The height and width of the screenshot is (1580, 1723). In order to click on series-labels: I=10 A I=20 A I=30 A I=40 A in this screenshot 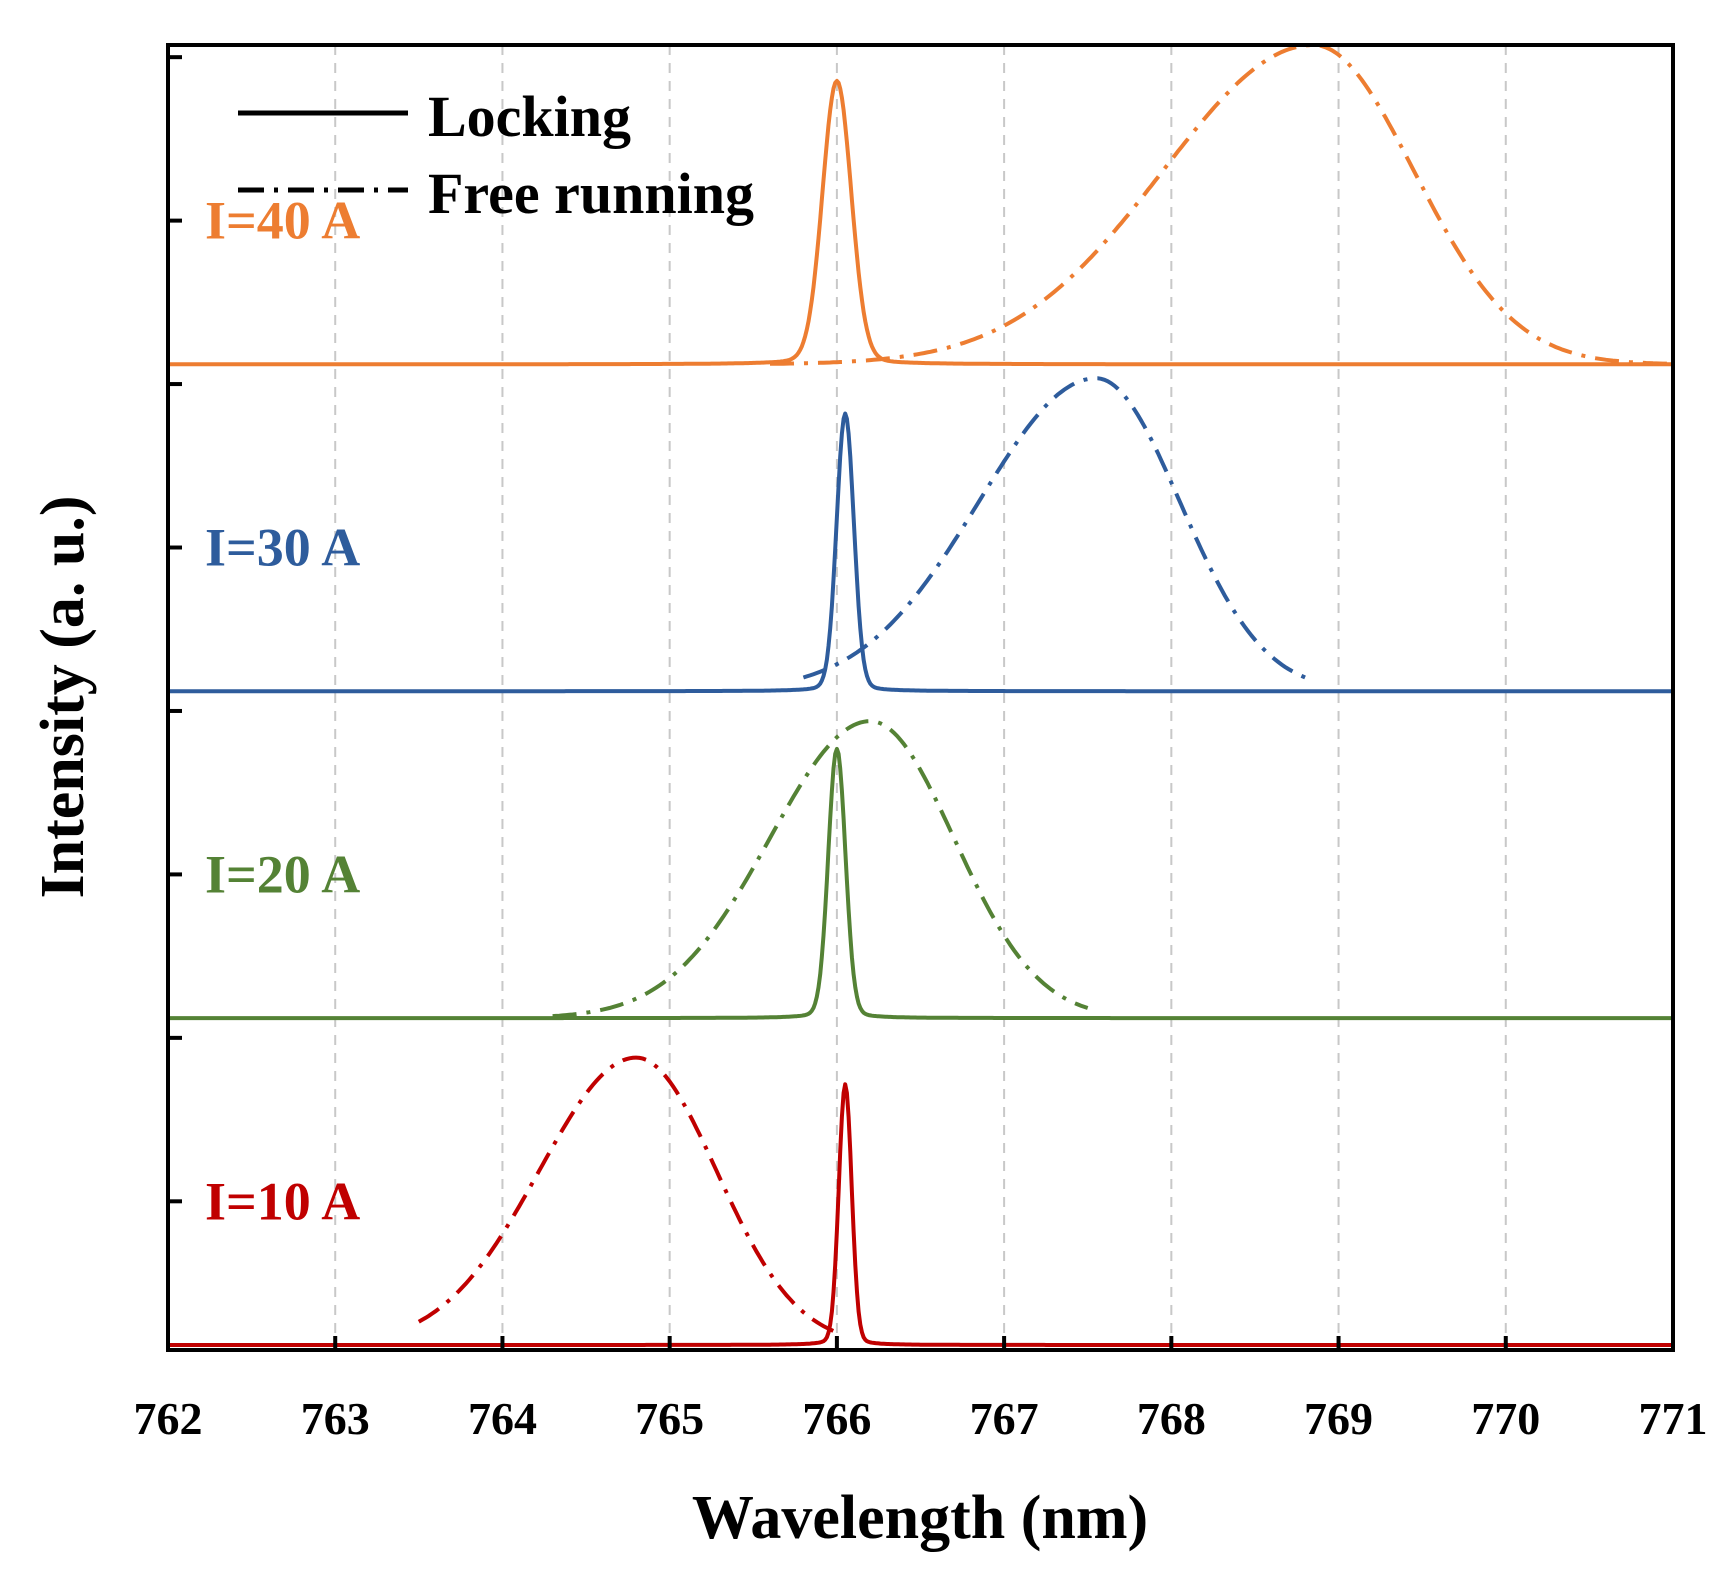, I will do `click(282, 711)`.